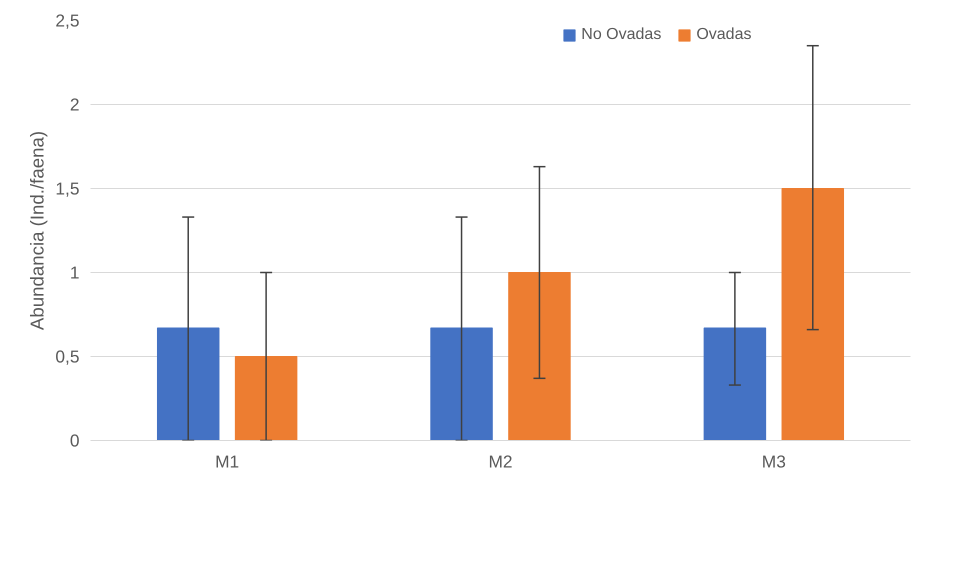 This screenshot has height=577, width=956. Describe the element at coordinates (67, 356) in the screenshot. I see `y-tick-label: 0,5` at that location.